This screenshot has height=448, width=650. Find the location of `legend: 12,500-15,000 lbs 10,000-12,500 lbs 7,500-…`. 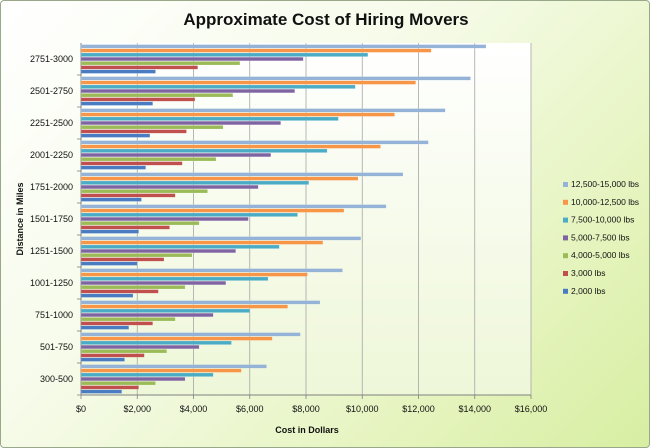

legend: 12,500-15,000 lbs 10,000-12,500 lbs 7,500-… is located at coordinates (601, 237).